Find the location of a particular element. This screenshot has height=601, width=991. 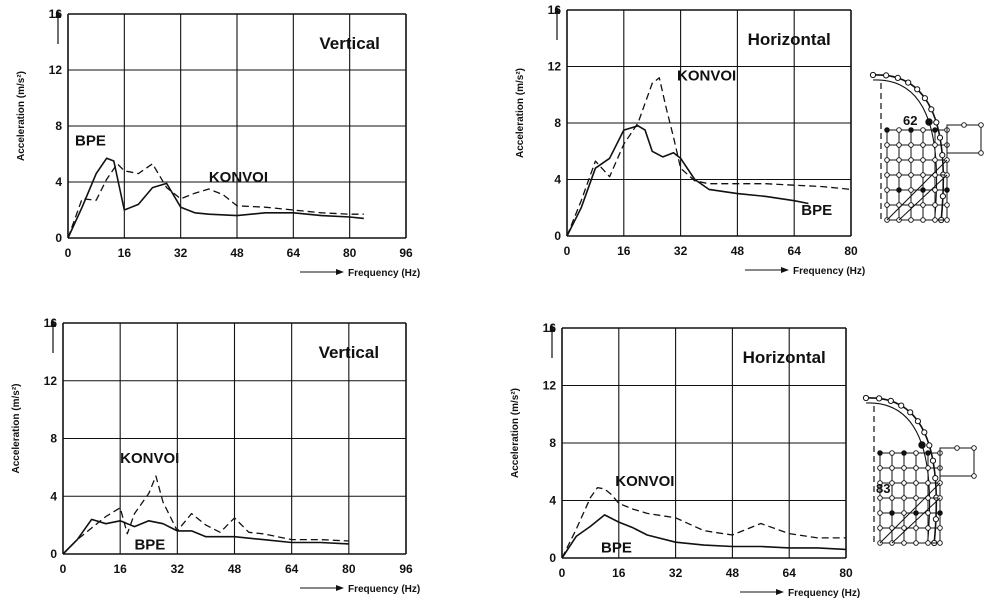

structure-sketch: 62 is located at coordinates (926, 147).